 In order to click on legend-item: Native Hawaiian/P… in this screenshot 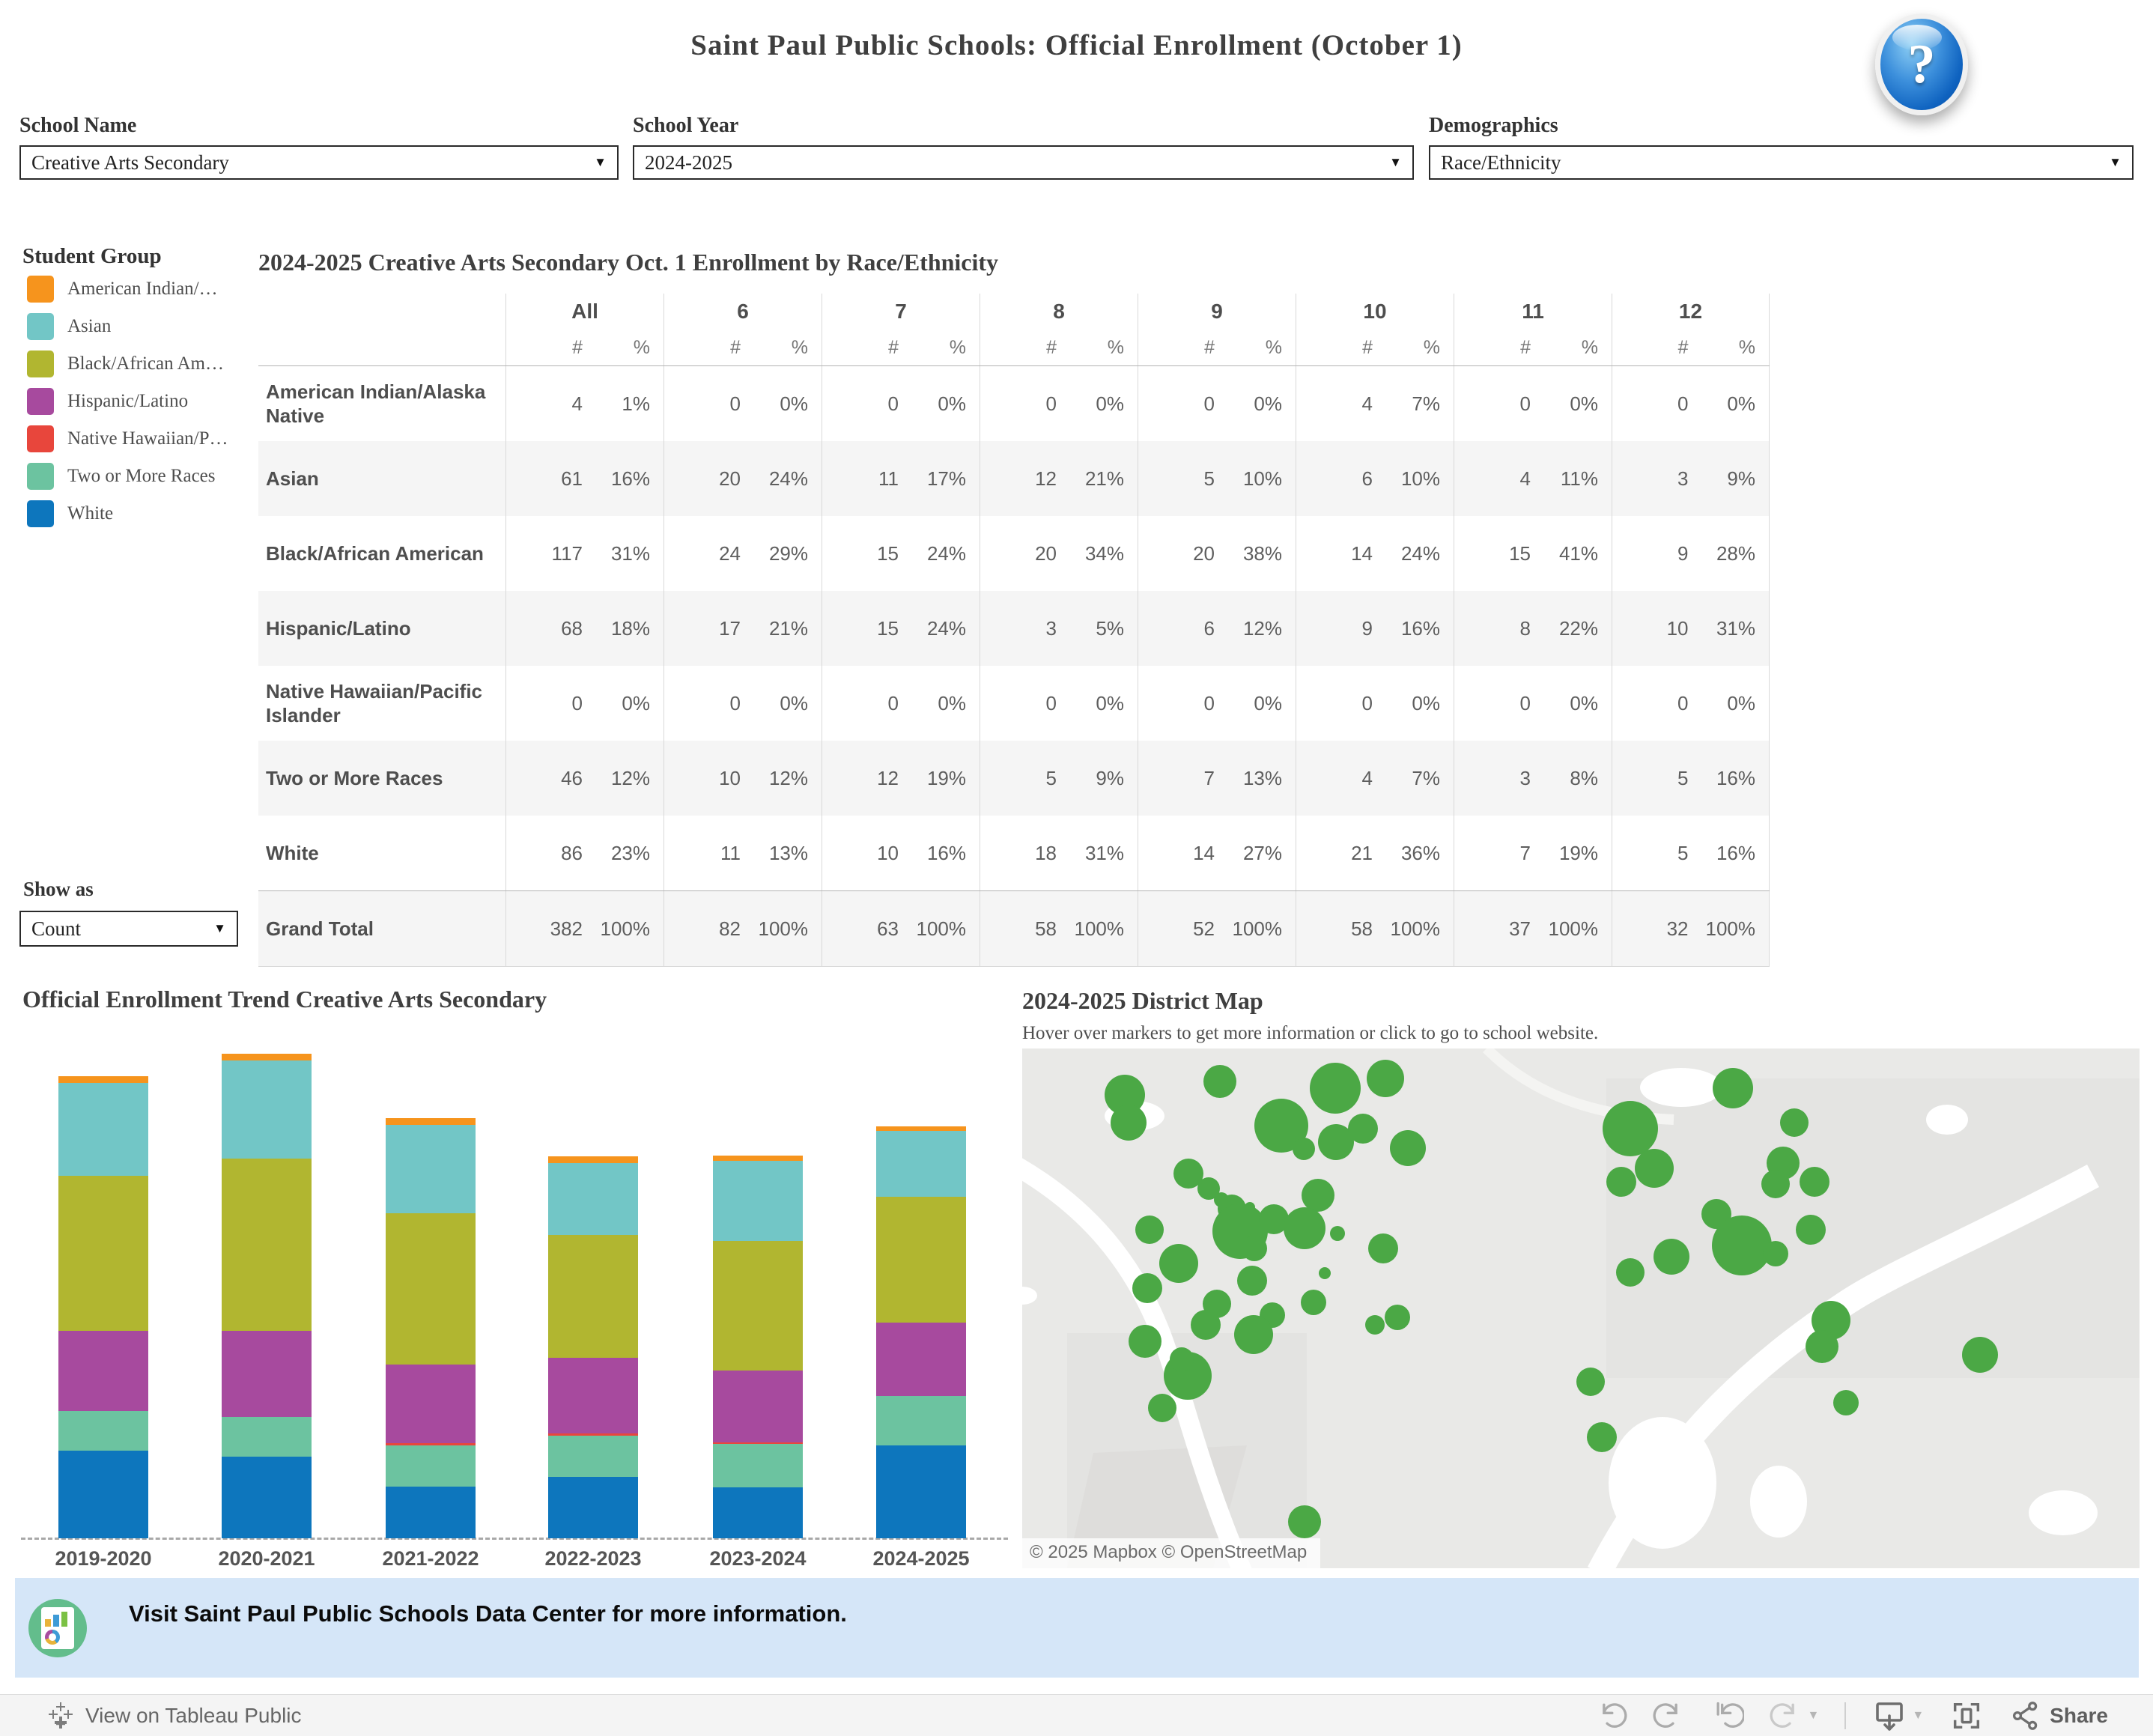, I will do `click(143, 438)`.